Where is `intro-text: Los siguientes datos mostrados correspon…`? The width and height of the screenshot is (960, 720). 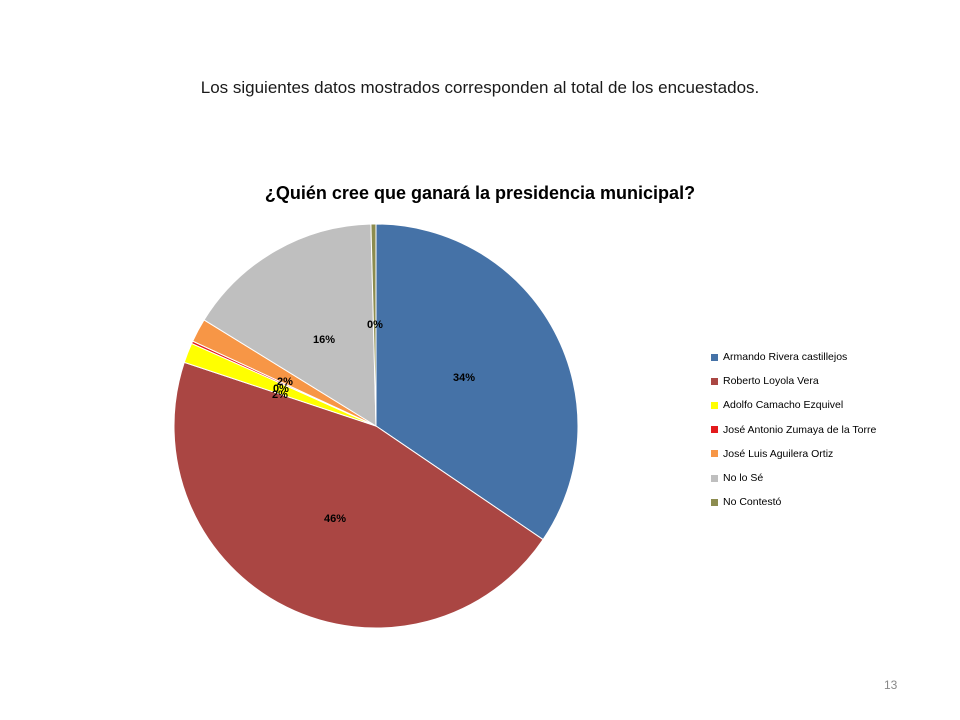 intro-text: Los siguientes datos mostrados correspon… is located at coordinates (480, 87).